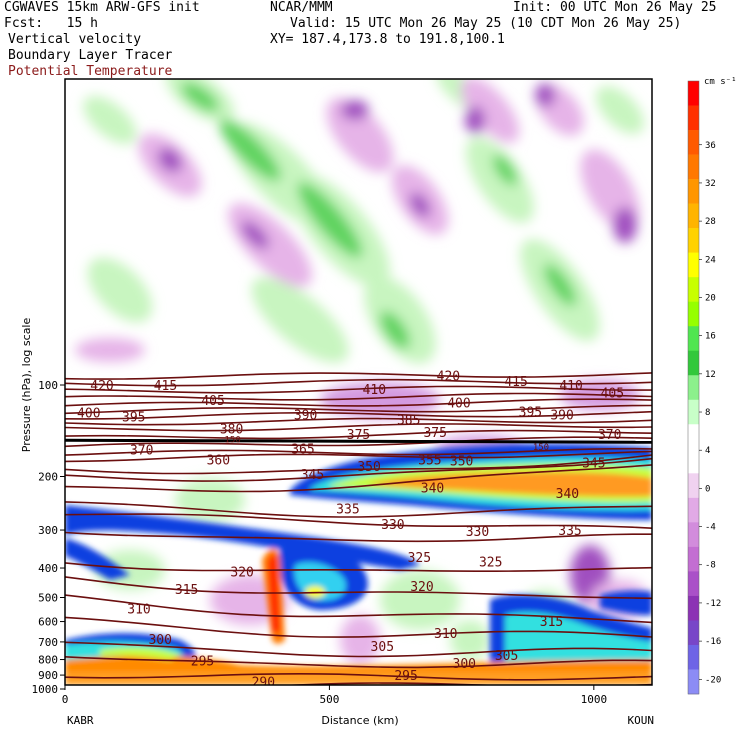  Describe the element at coordinates (48, 568) in the screenshot. I see `y-tick-label: 400` at that location.